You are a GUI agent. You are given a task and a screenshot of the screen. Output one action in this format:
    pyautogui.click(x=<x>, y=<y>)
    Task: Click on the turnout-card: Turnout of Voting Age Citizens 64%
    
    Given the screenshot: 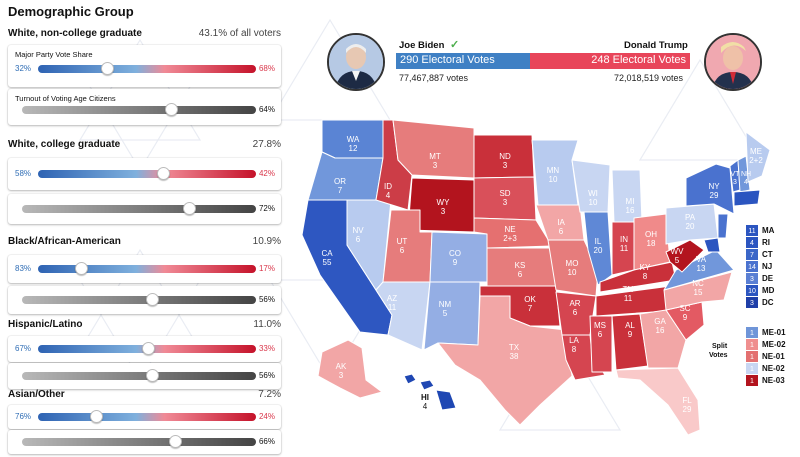 What is the action you would take?
    pyautogui.click(x=144, y=107)
    